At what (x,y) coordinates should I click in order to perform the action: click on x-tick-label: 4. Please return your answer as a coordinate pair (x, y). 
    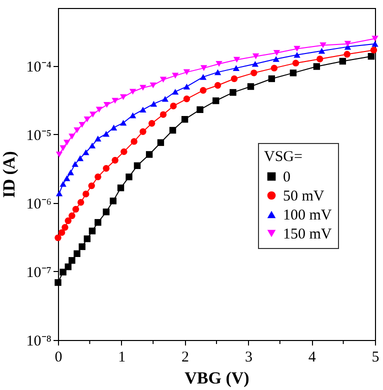
    Looking at the image, I should click on (312, 358).